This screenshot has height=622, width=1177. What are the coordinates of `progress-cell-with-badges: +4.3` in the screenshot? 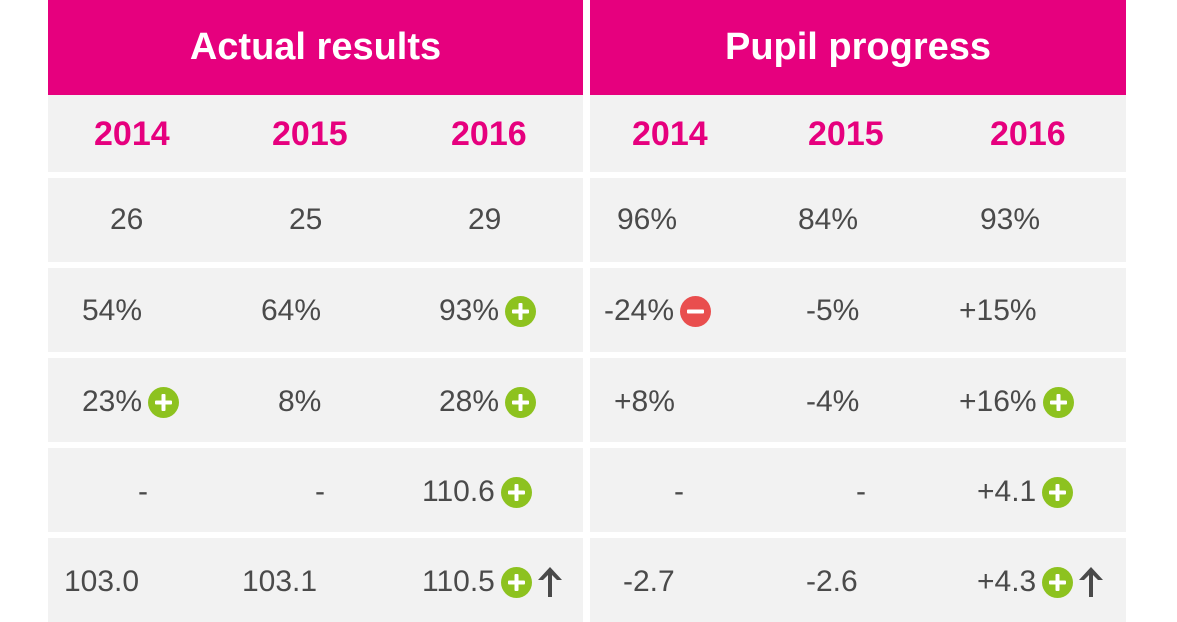 It's located at (1042, 582).